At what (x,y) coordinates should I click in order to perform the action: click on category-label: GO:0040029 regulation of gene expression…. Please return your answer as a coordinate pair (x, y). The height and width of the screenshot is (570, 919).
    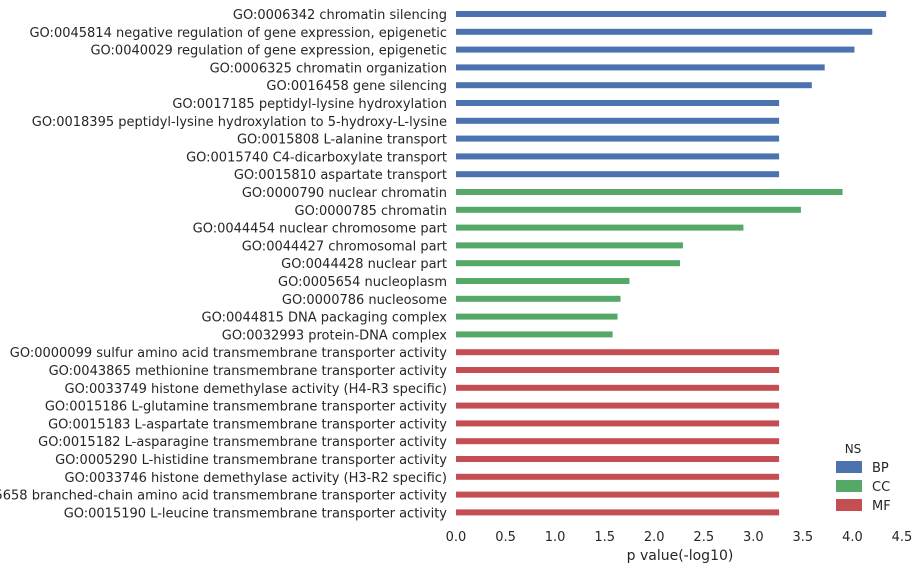
    Looking at the image, I should click on (268, 51).